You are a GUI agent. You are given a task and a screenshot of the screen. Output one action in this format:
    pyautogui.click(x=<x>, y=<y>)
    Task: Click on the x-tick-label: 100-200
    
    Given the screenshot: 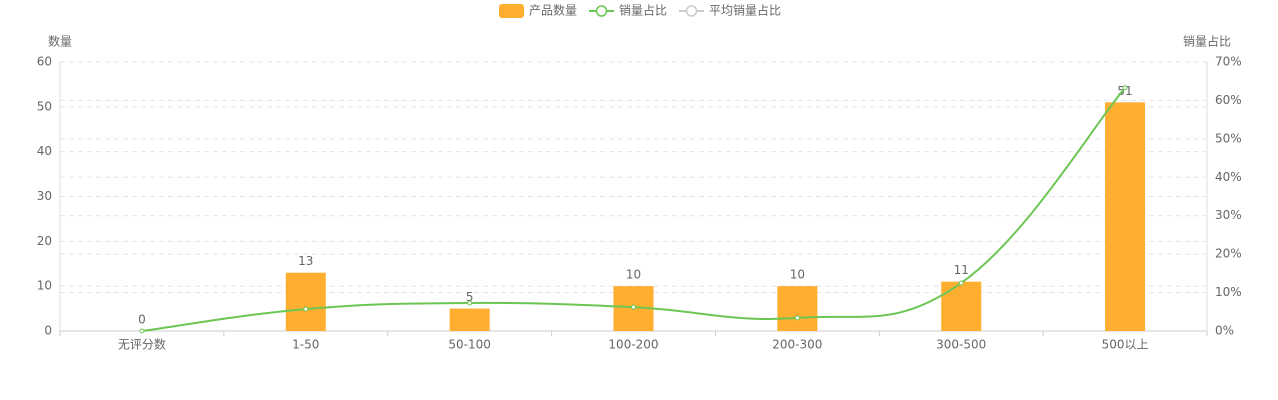 What is the action you would take?
    pyautogui.click(x=633, y=345)
    